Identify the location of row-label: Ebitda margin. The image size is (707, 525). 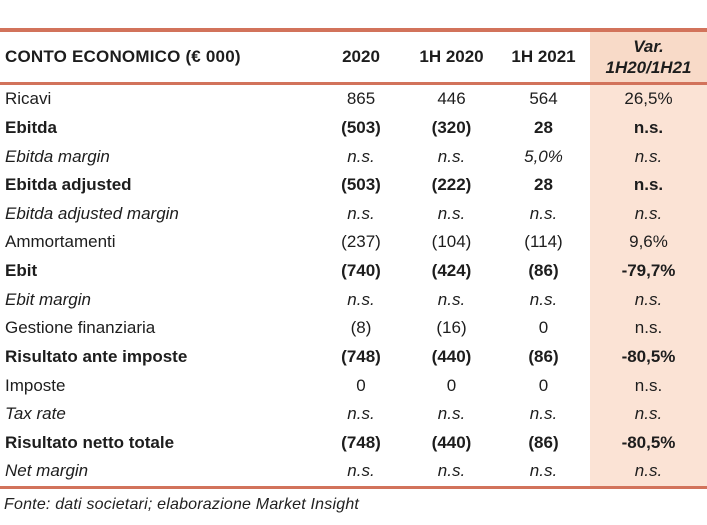
(57, 156).